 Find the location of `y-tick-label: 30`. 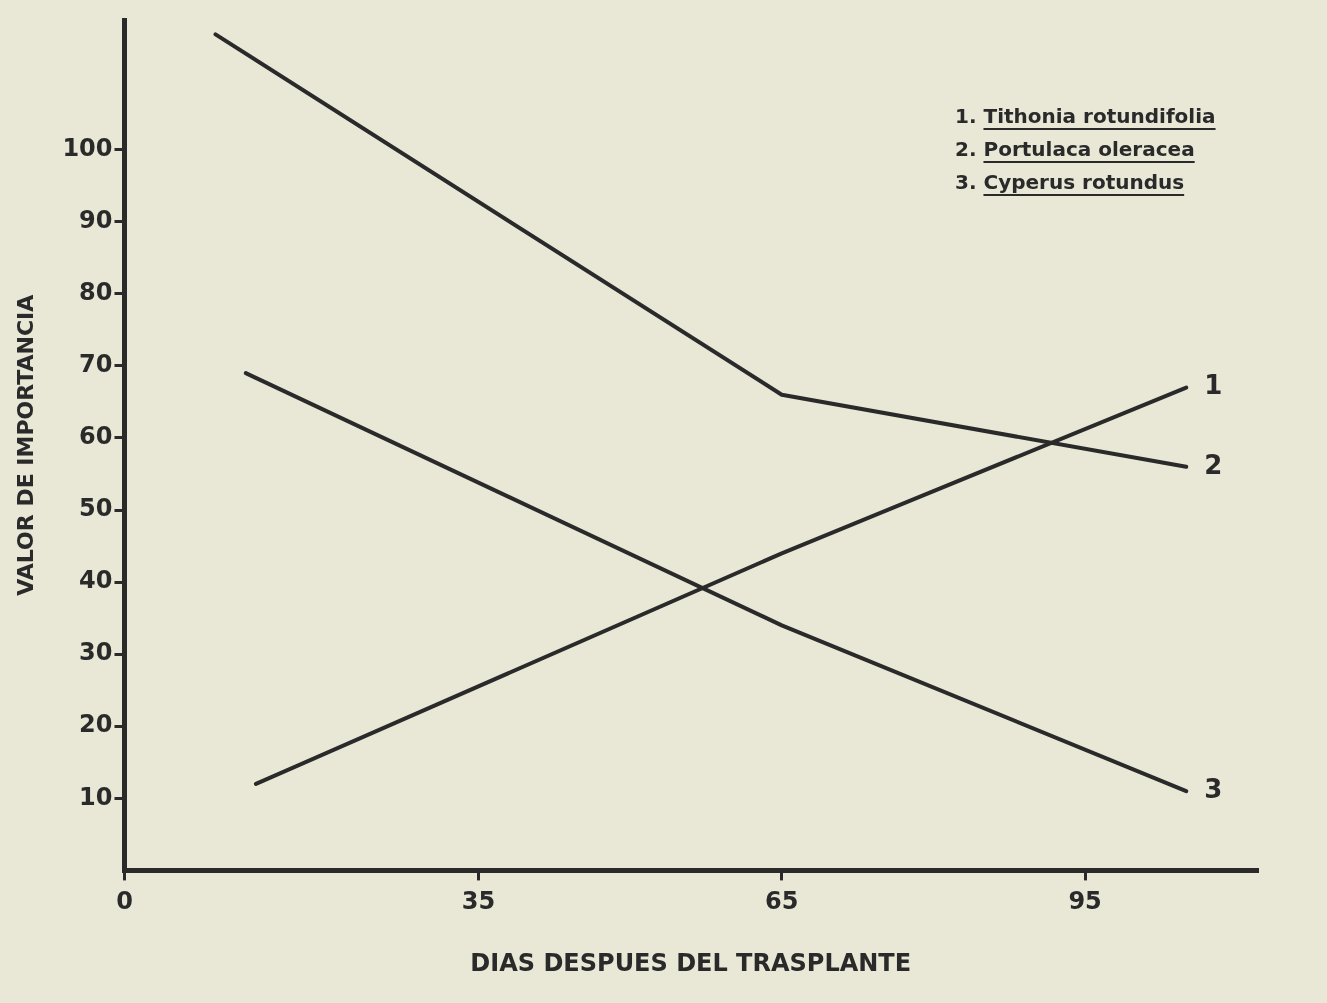

y-tick-label: 30 is located at coordinates (96, 652).